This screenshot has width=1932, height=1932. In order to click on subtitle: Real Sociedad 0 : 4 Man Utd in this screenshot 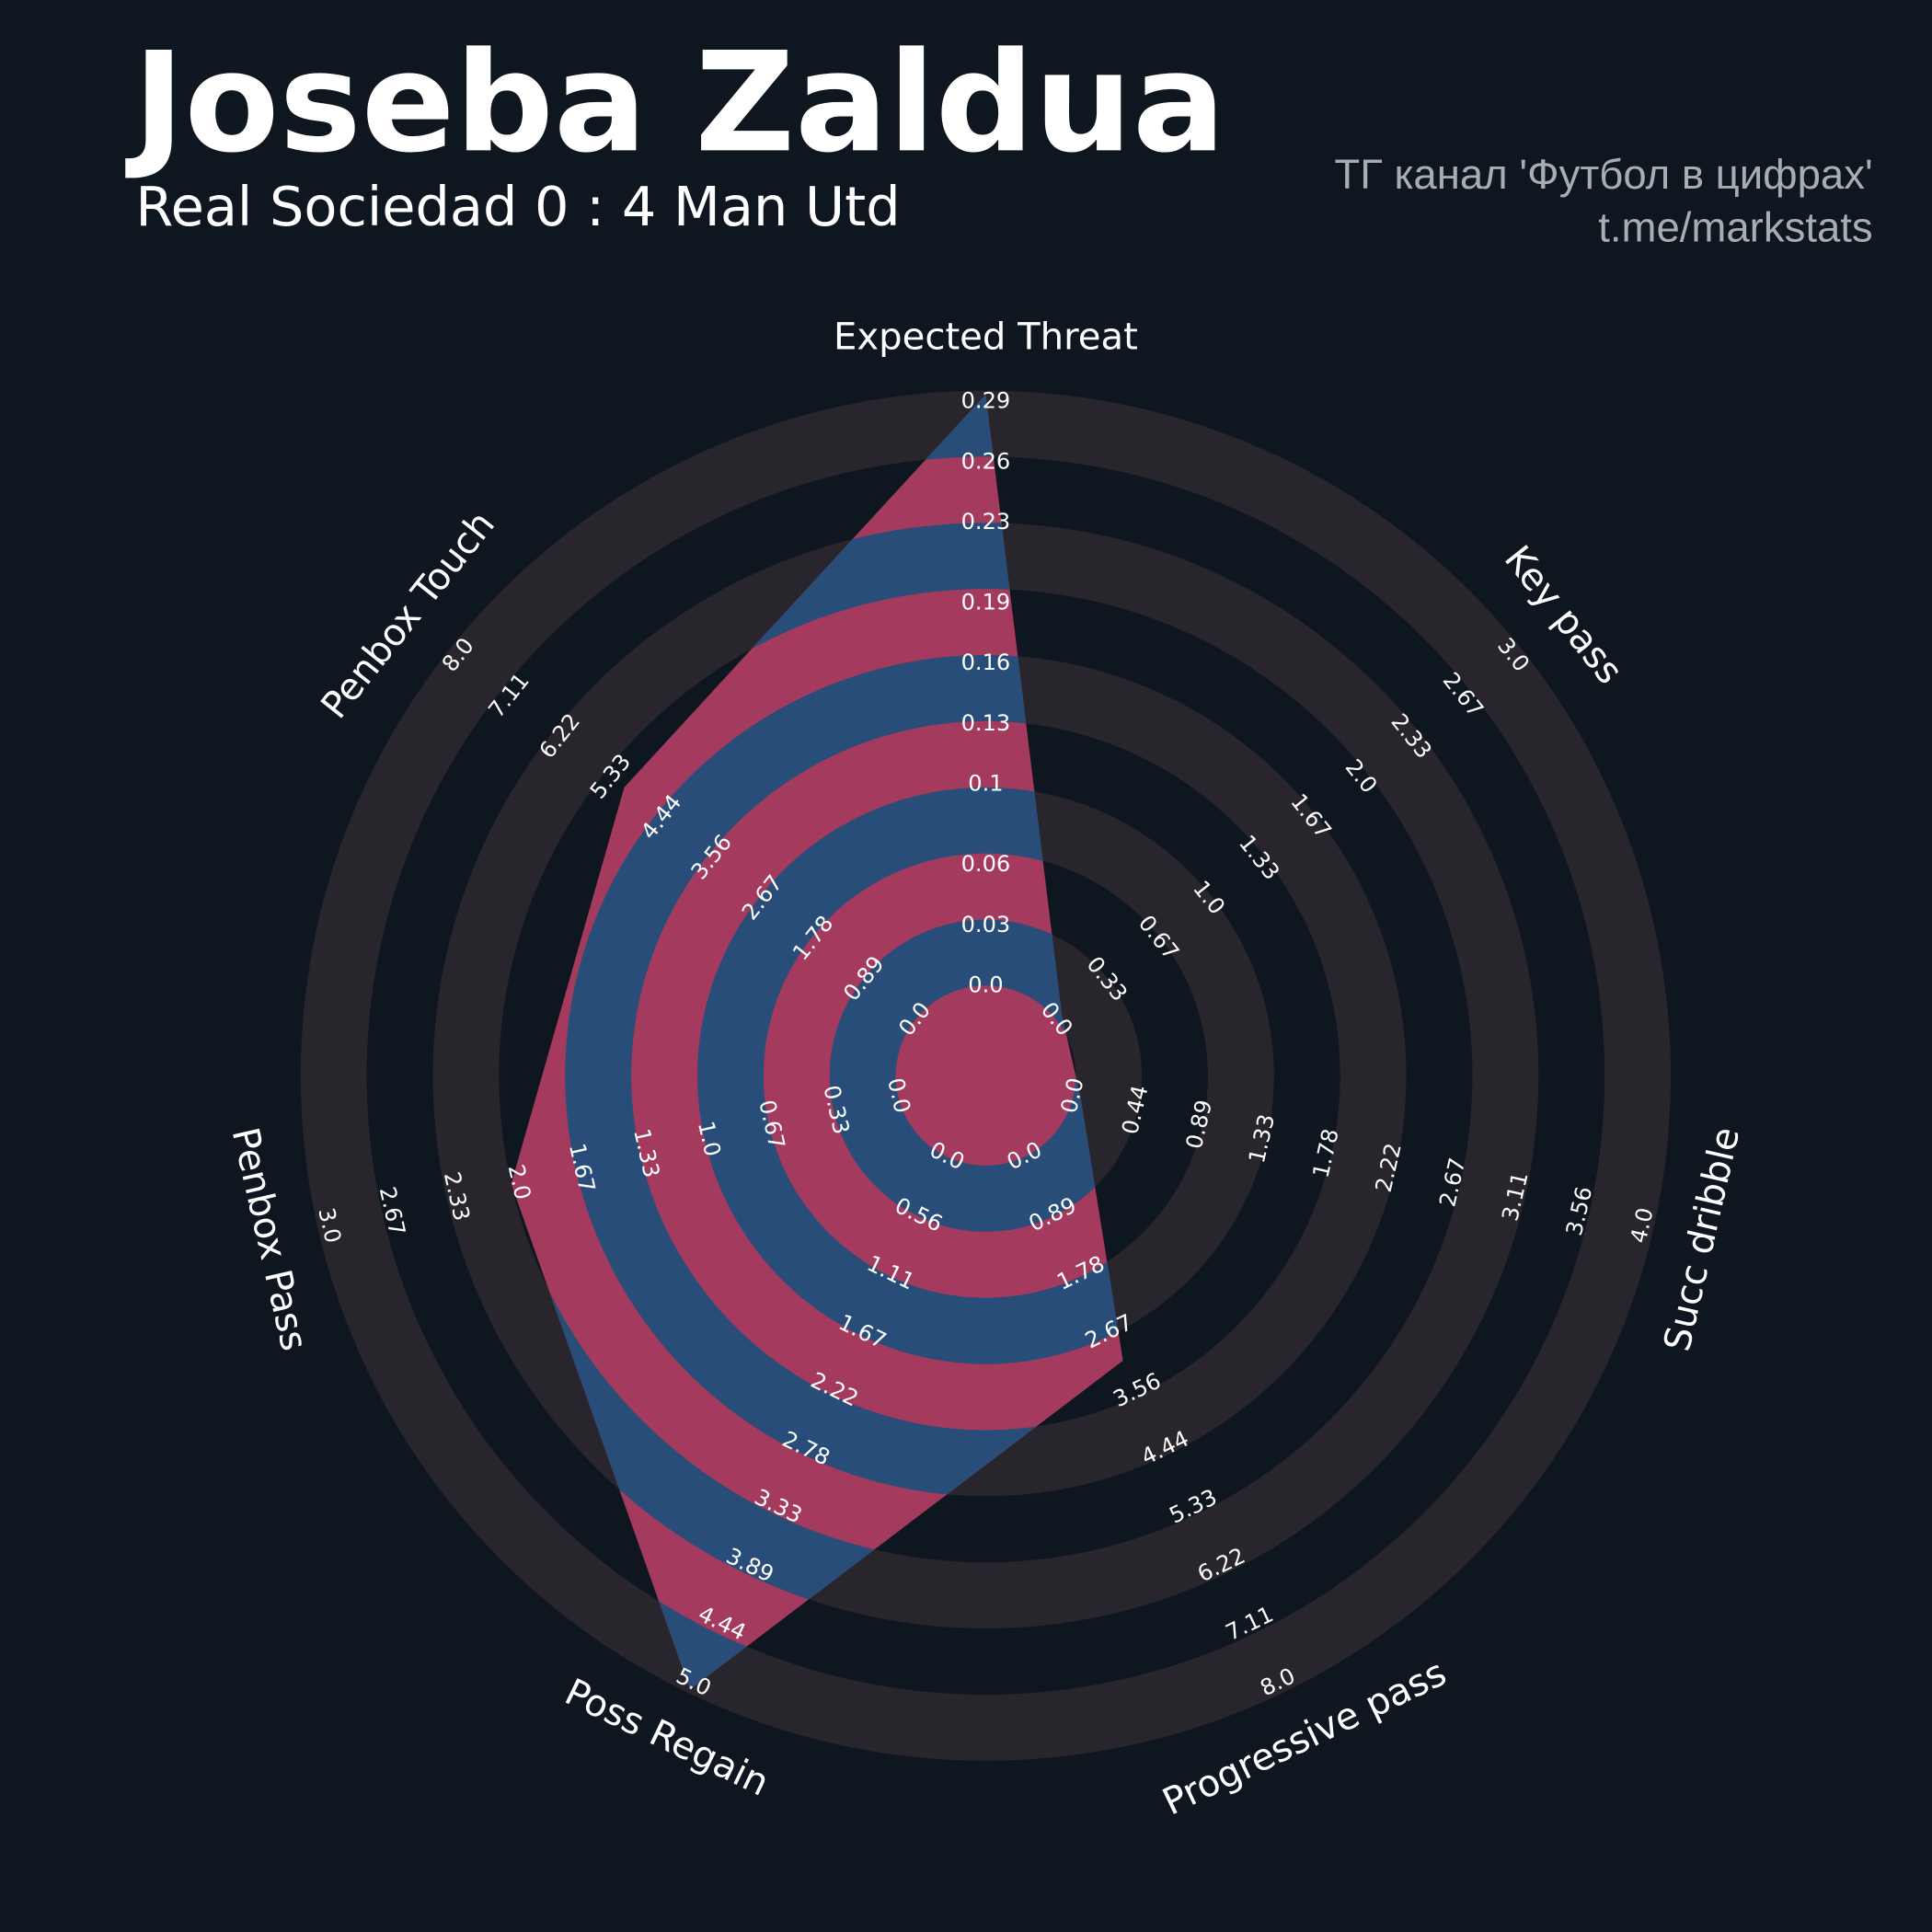, I will do `click(517, 206)`.